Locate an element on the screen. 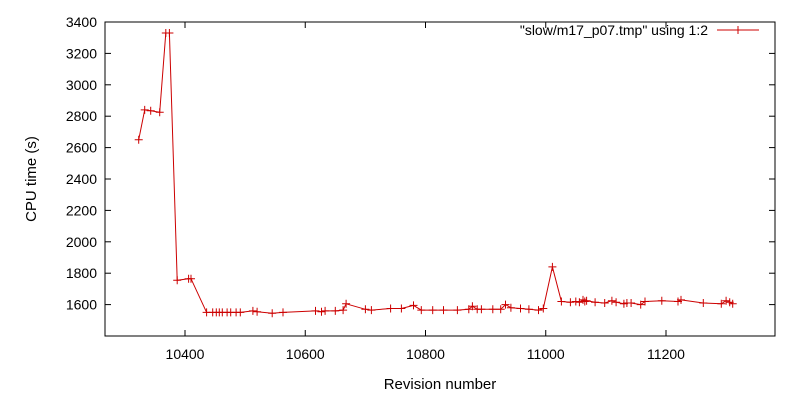 The width and height of the screenshot is (800, 400). x-axis-label: Revision number is located at coordinates (440, 384).